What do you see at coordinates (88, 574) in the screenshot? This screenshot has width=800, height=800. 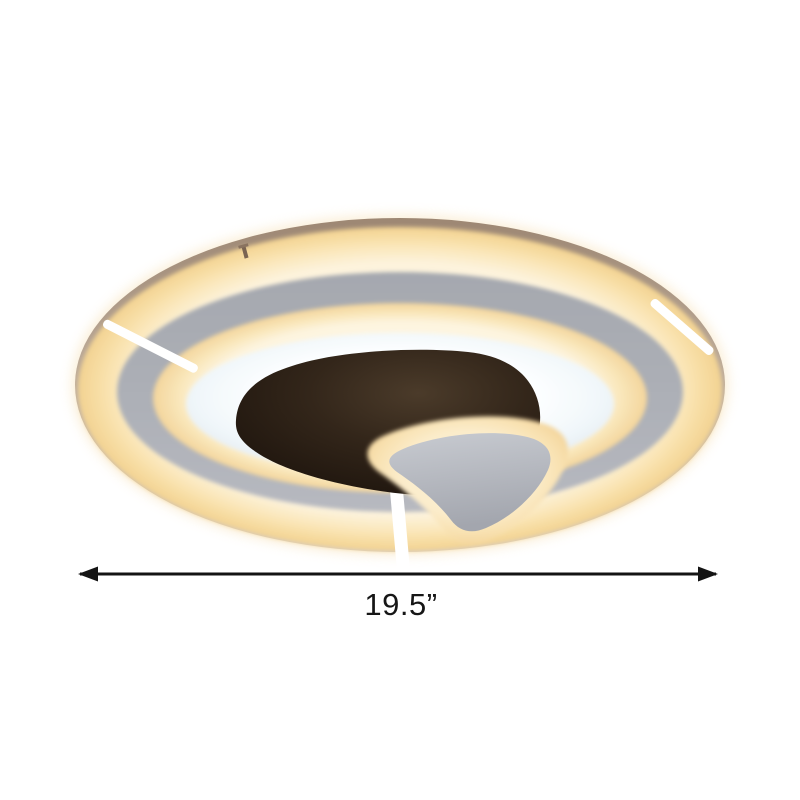 I see `dimension-arrow-left-icon` at bounding box center [88, 574].